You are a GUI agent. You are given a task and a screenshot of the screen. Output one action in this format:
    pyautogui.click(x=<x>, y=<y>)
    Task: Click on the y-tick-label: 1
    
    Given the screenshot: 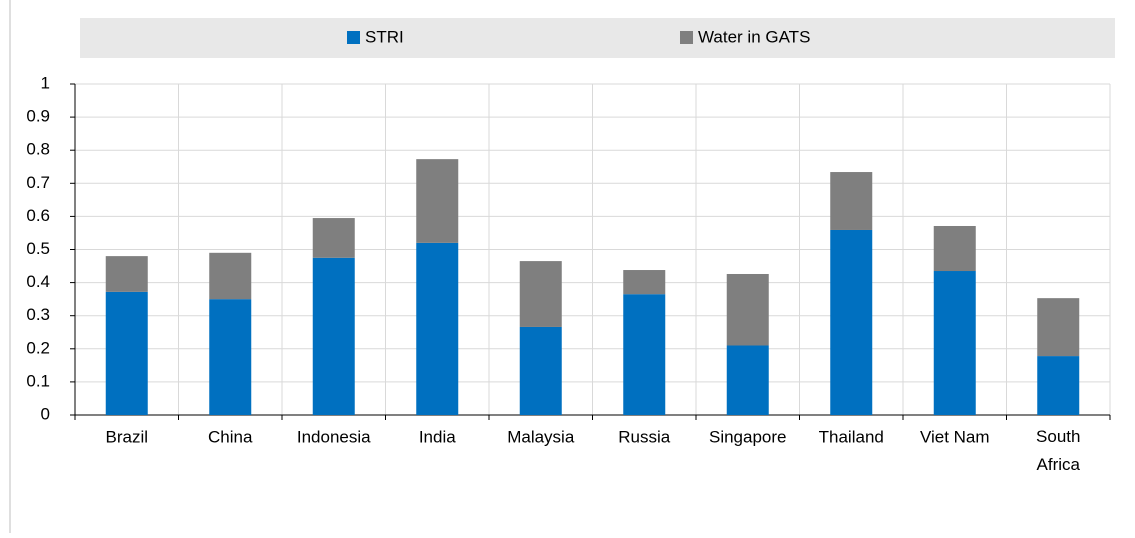 What is the action you would take?
    pyautogui.click(x=45, y=82)
    